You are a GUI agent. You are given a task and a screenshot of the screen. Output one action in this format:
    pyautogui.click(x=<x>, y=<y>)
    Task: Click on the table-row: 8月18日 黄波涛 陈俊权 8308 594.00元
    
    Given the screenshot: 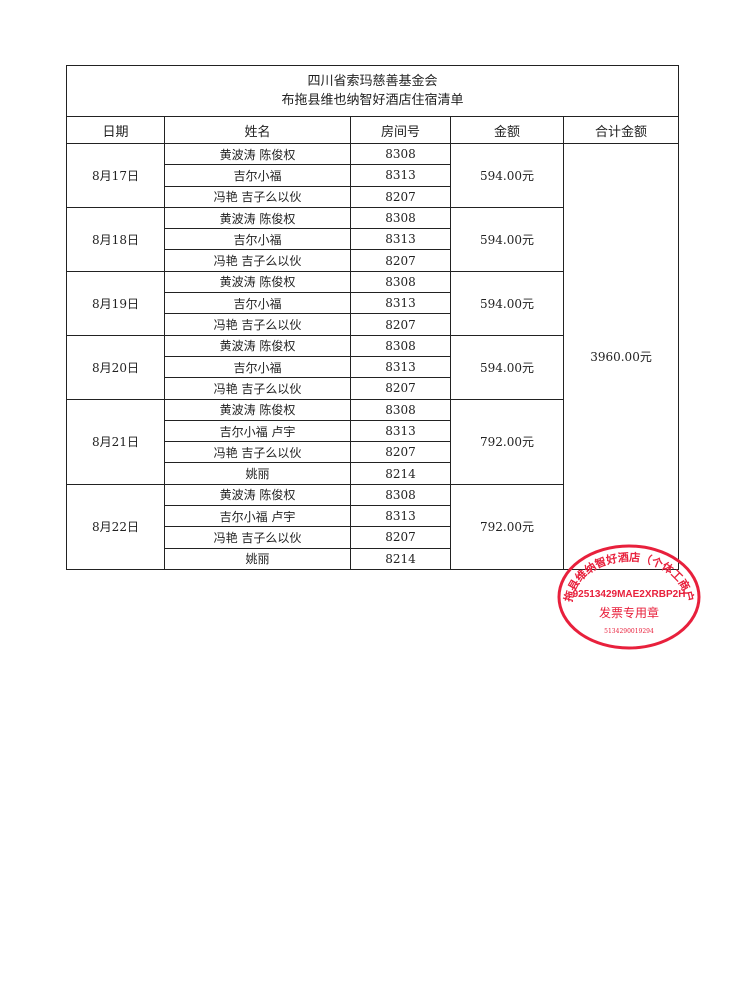 What is the action you would take?
    pyautogui.click(x=372, y=239)
    